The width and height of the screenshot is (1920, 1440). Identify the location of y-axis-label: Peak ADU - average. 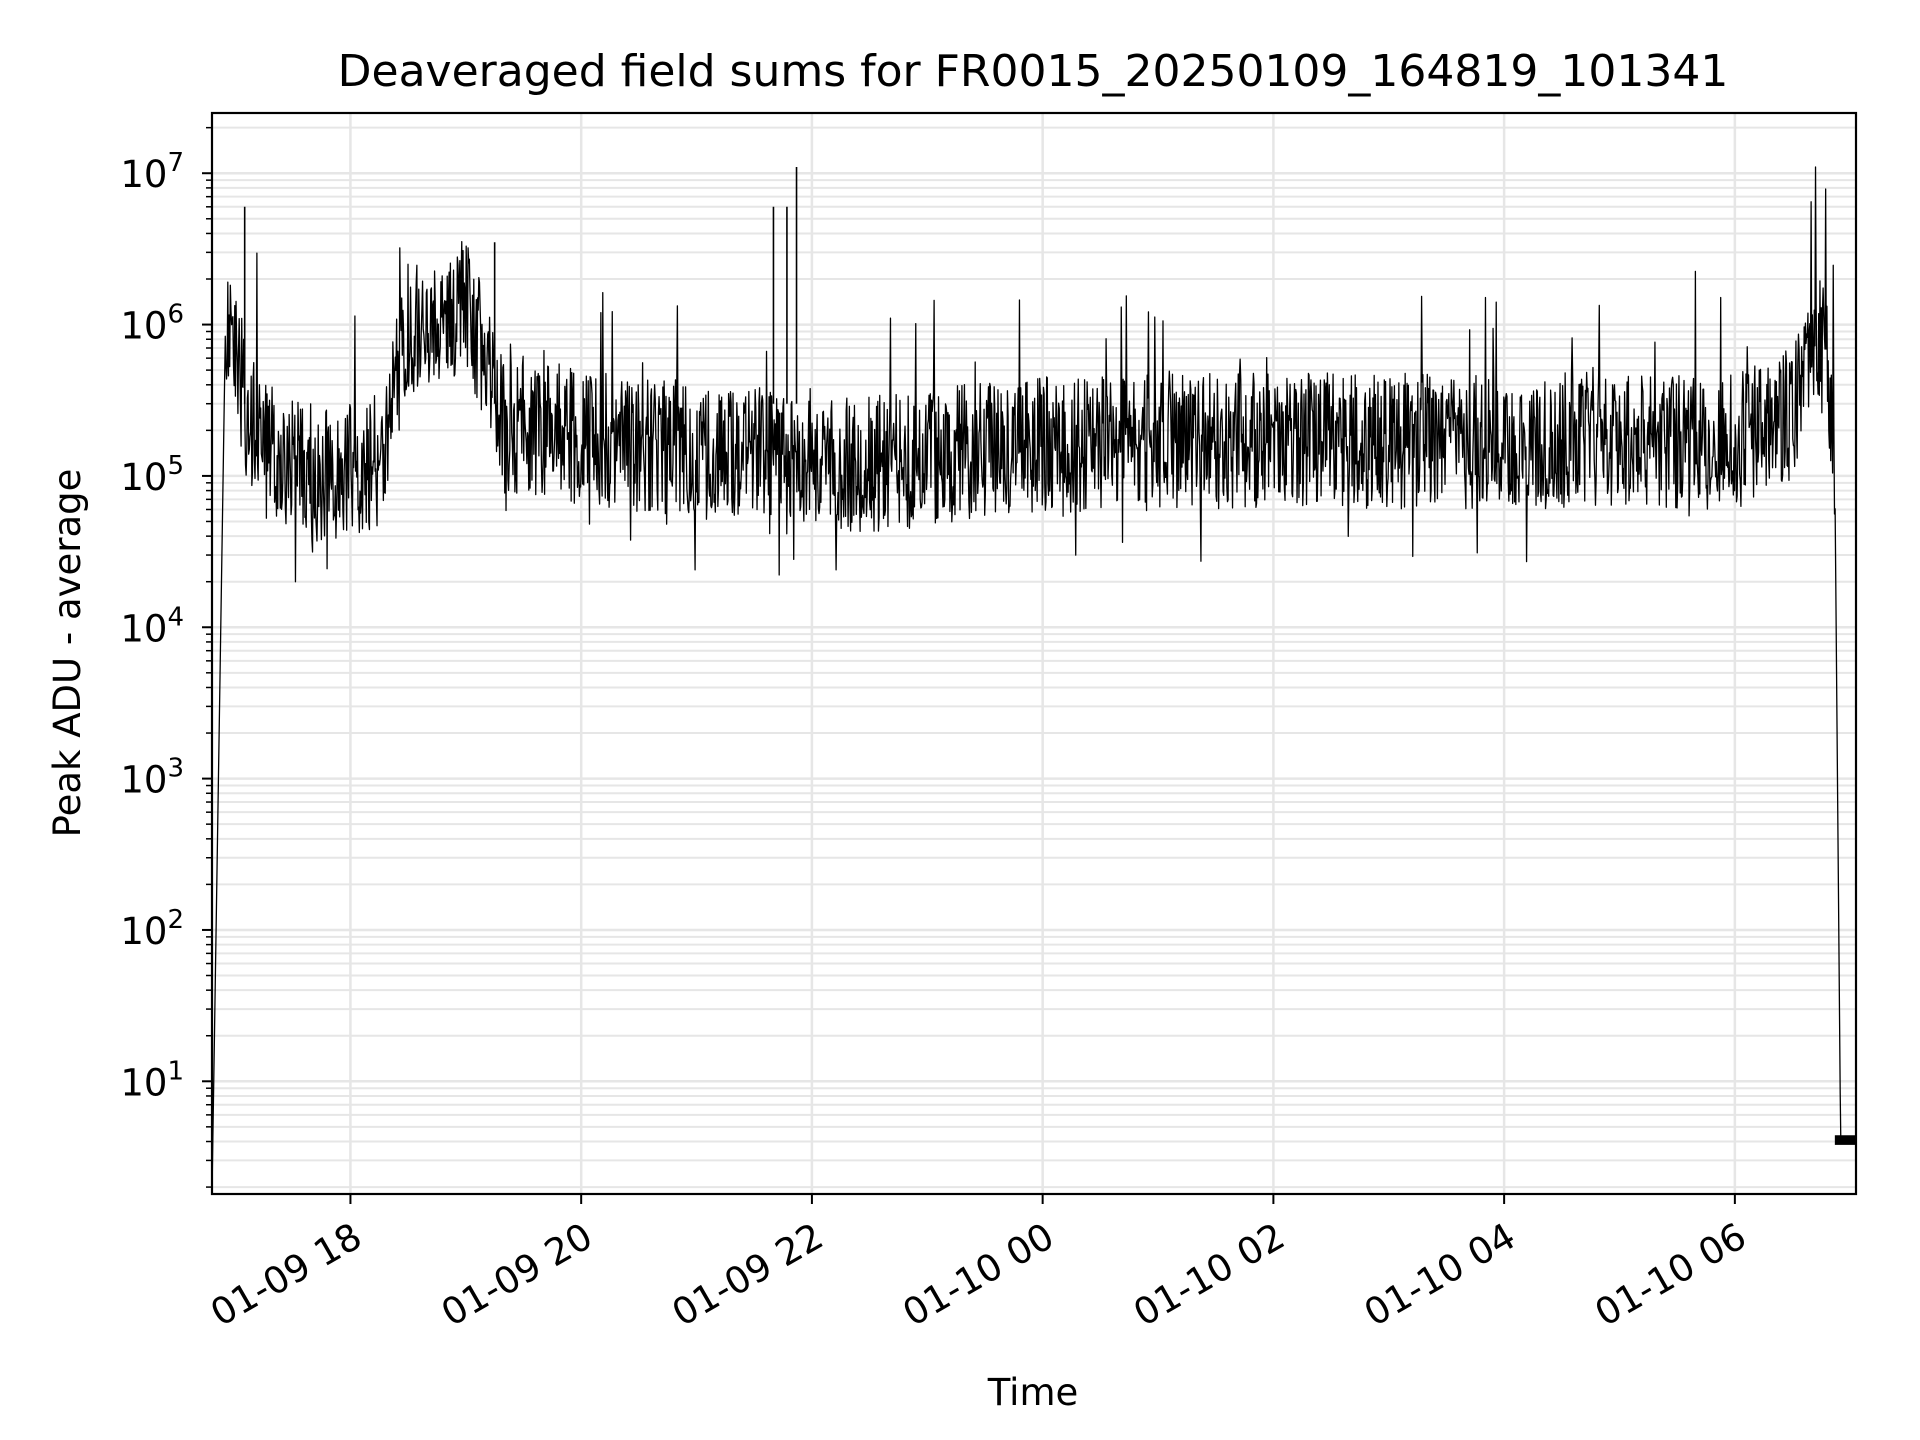
(67, 653).